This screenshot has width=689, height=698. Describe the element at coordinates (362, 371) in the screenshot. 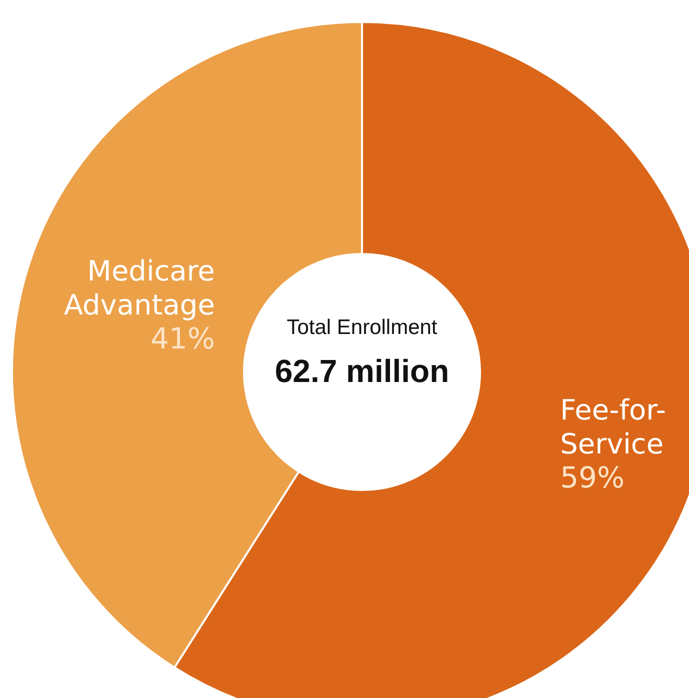

I see `text: 62.7 million` at that location.